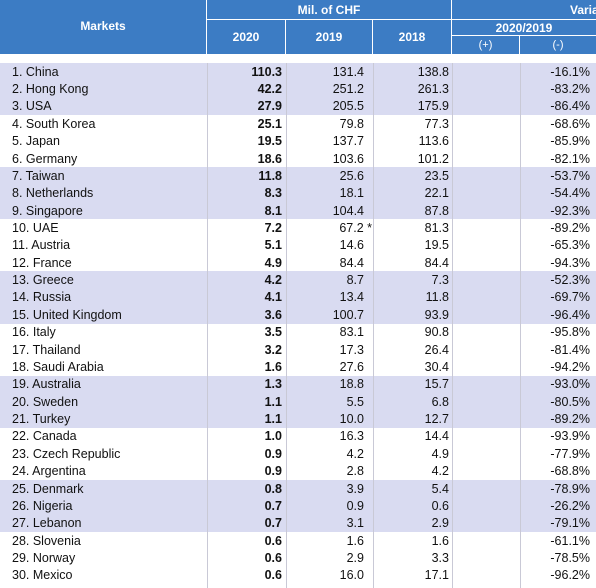  I want to click on value-2020: 110.3, so click(266, 71).